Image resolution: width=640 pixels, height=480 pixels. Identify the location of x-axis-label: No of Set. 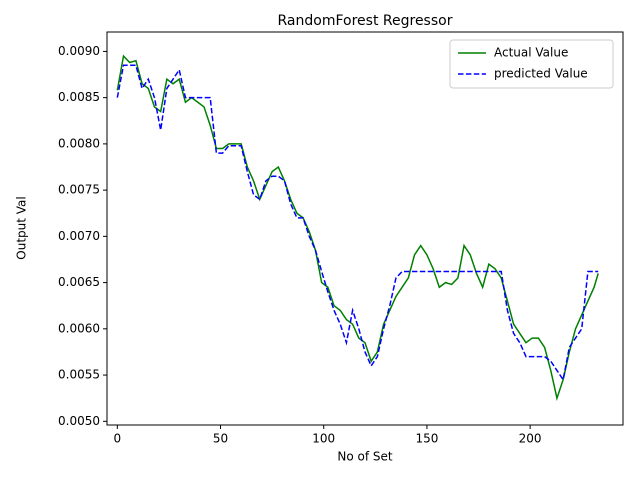
(365, 457).